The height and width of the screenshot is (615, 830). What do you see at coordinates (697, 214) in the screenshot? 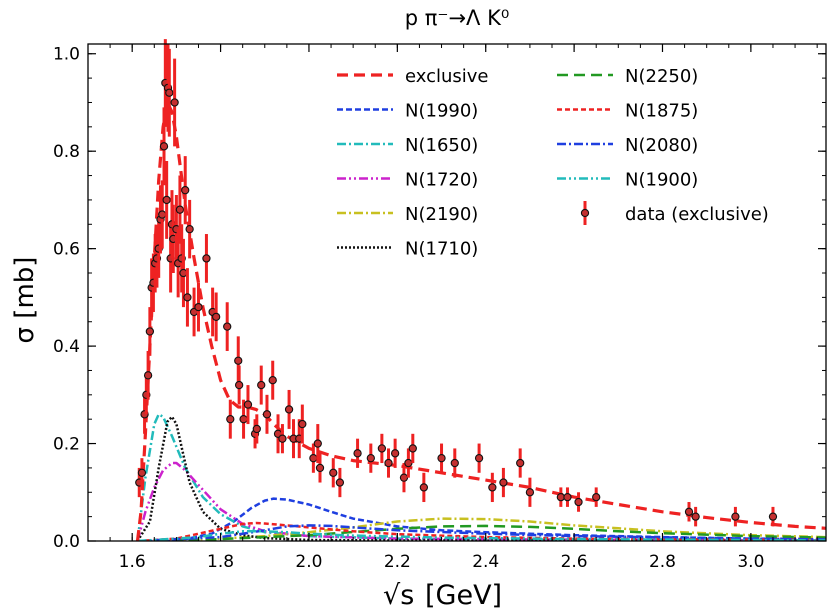
I see `legend-label: data (exclusive)` at bounding box center [697, 214].